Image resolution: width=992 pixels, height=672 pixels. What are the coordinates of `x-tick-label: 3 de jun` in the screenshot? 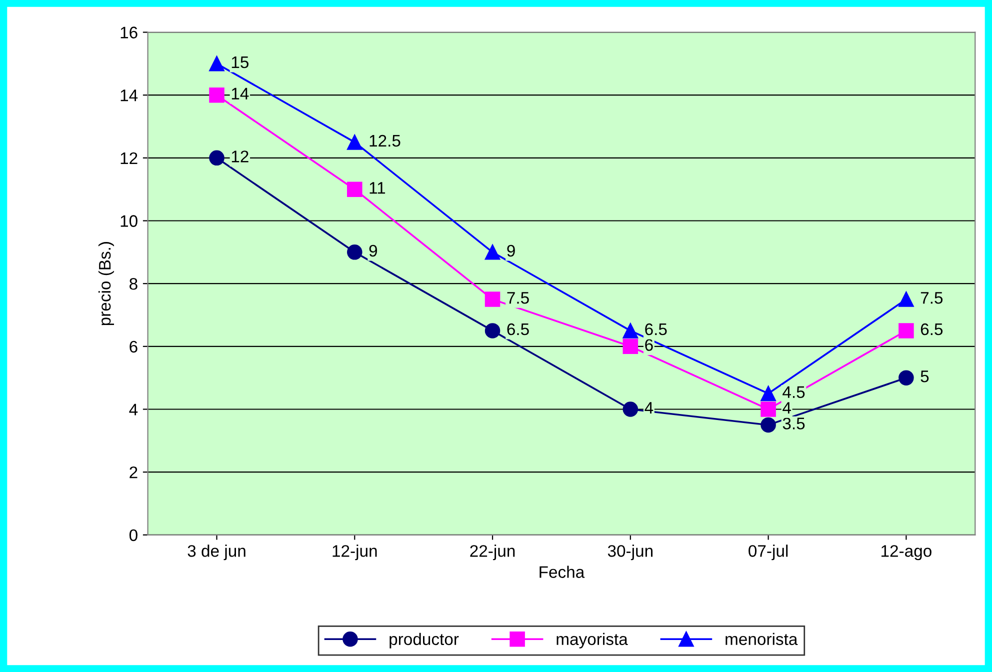 It's located at (217, 552).